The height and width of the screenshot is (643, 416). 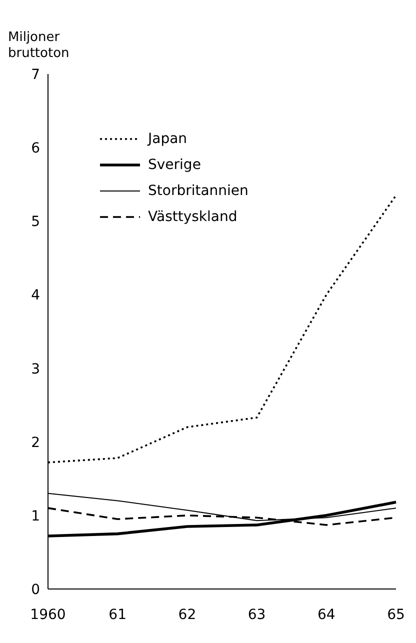 What do you see at coordinates (187, 614) in the screenshot?
I see `x-tick-label: 62` at bounding box center [187, 614].